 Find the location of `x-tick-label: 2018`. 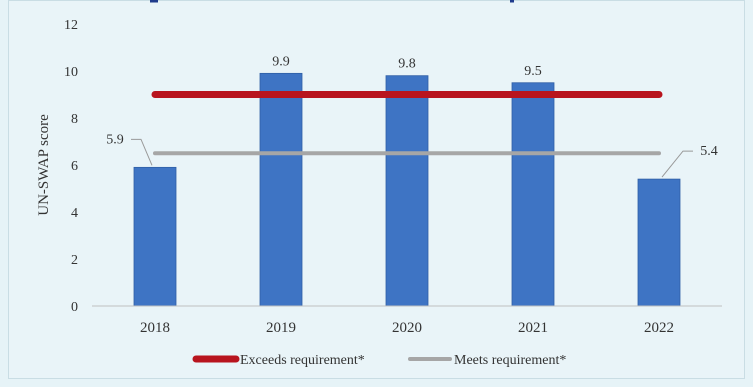

x-tick-label: 2018 is located at coordinates (155, 328).